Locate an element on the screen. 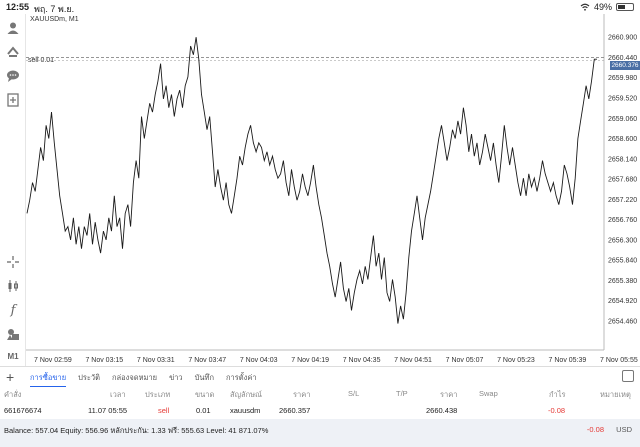 The width and height of the screenshot is (640, 447). y-tick-label: 2660.440 is located at coordinates (622, 58).